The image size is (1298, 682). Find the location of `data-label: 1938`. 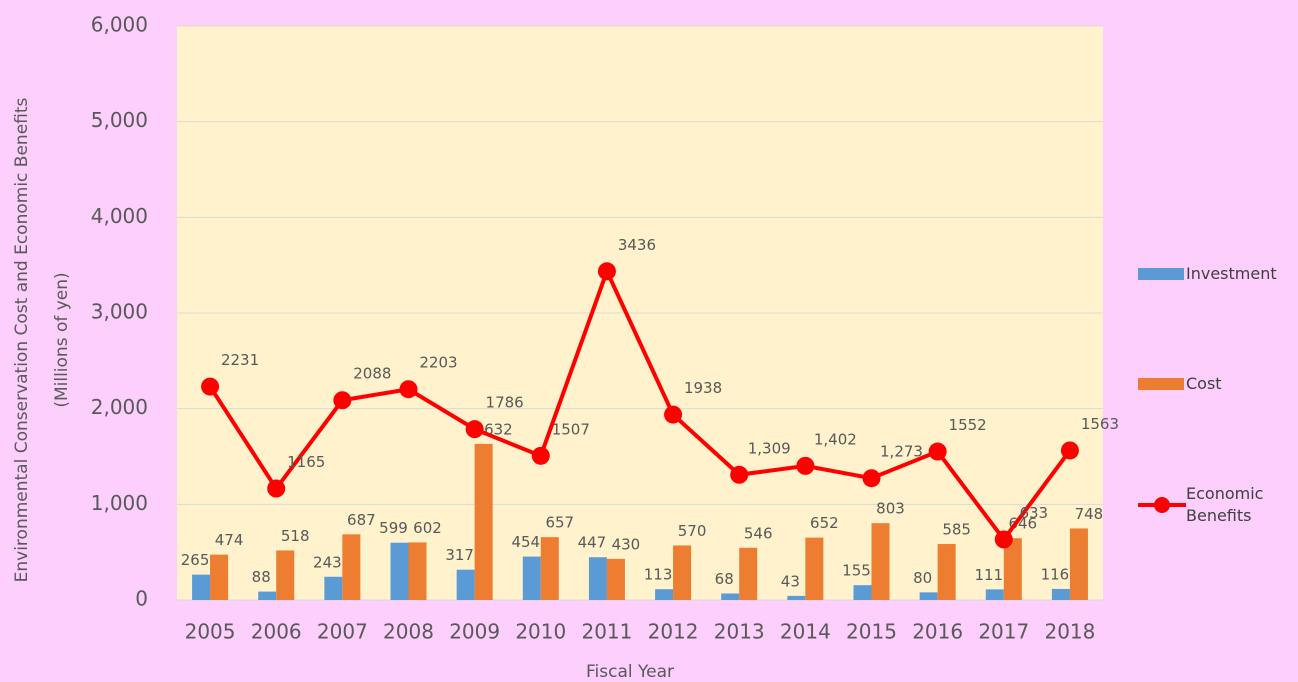

data-label: 1938 is located at coordinates (703, 388).